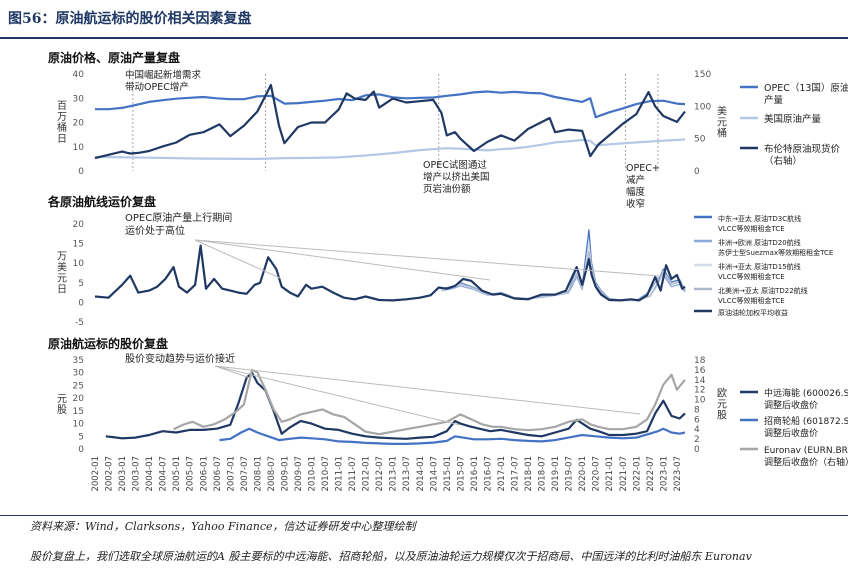  I want to click on x-tick-label: 2012-01, so click(367, 474).